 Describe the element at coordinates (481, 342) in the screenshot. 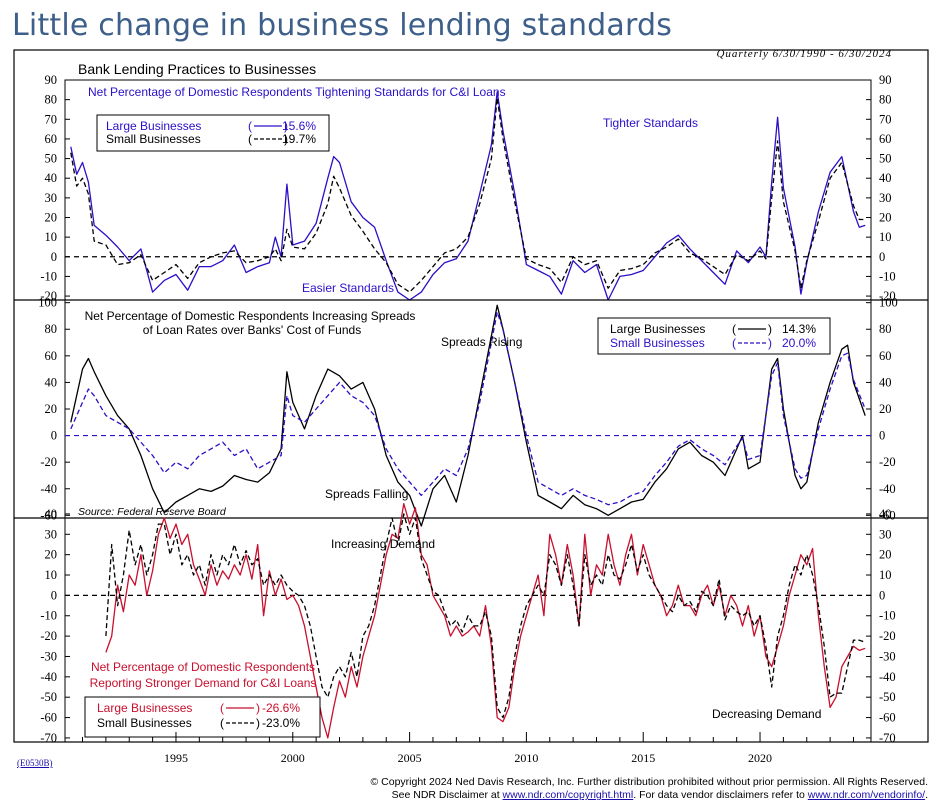

I see `annotation: Spreads Rising` at that location.